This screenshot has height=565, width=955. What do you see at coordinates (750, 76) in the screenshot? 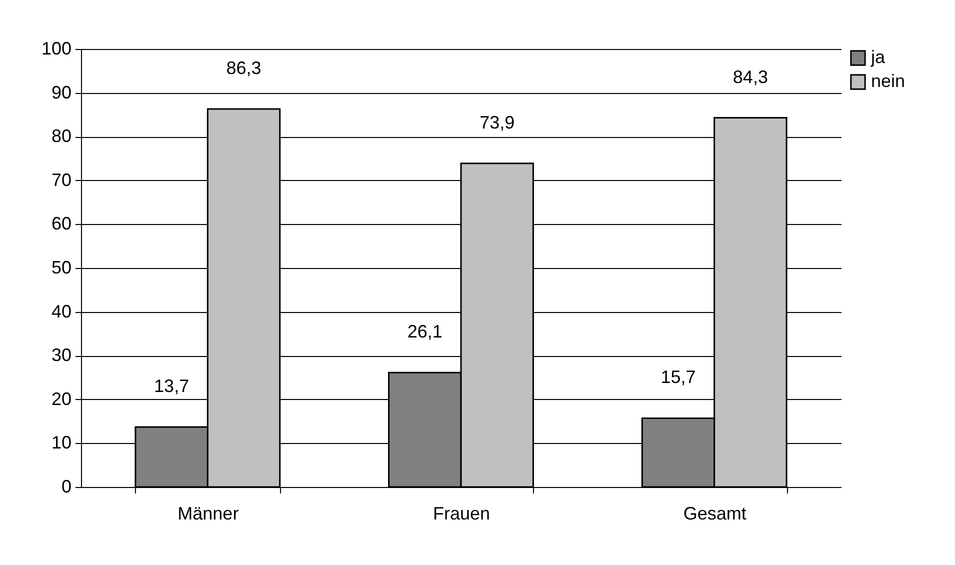
I see `data-label: 84,3` at bounding box center [750, 76].